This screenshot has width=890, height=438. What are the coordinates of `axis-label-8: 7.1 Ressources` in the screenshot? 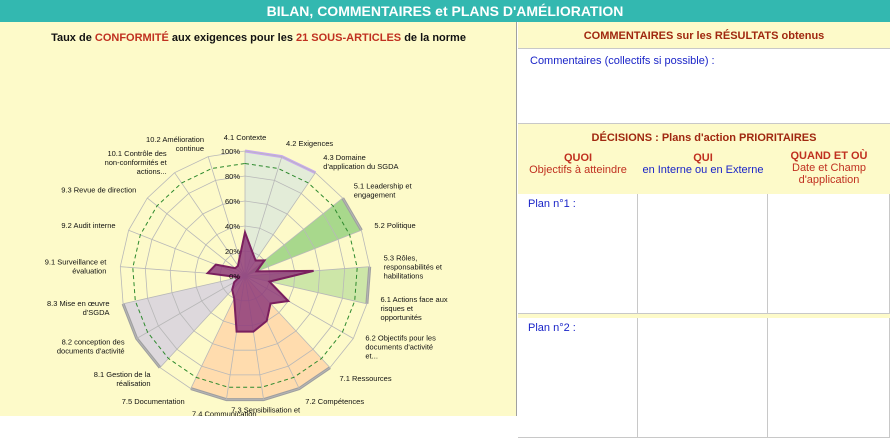 It's located at (366, 378).